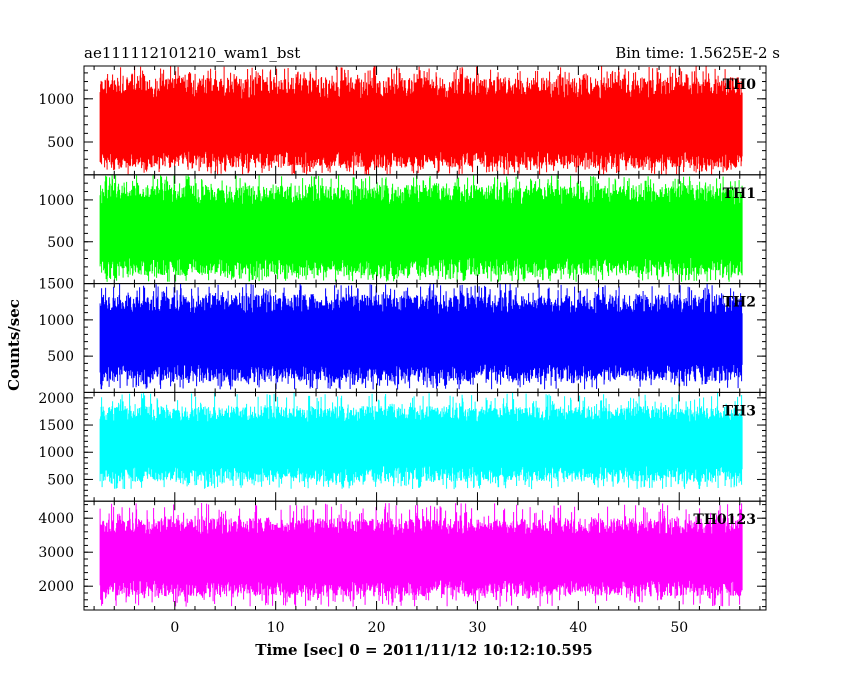 This screenshot has height=680, width=850. I want to click on x-tick-label: 20, so click(377, 628).